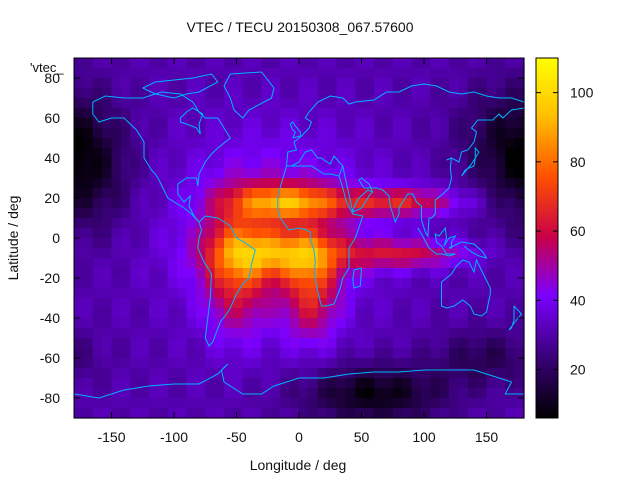 The image size is (640, 480). Describe the element at coordinates (320, 236) in the screenshot. I see `coast-africa-europe` at that location.